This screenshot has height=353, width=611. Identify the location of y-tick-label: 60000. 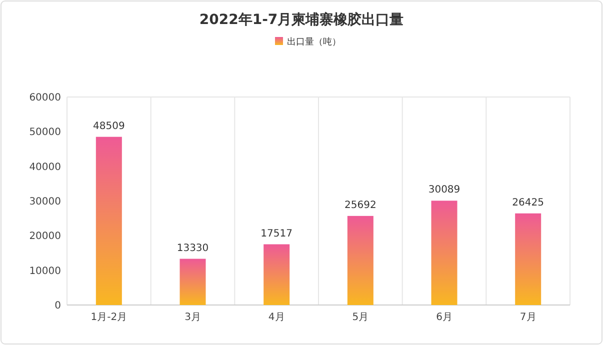
(45, 98).